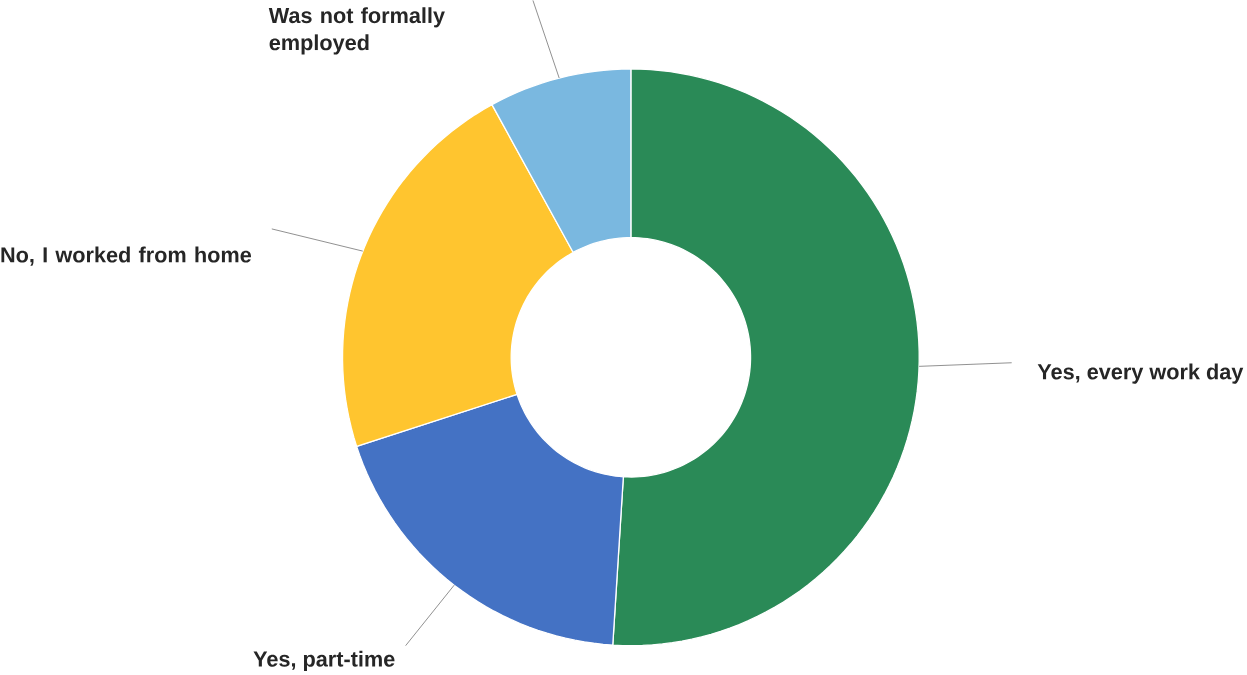 Image resolution: width=1247 pixels, height=675 pixels. What do you see at coordinates (356, 31) in the screenshot?
I see `slice-label: Was not formally employed` at bounding box center [356, 31].